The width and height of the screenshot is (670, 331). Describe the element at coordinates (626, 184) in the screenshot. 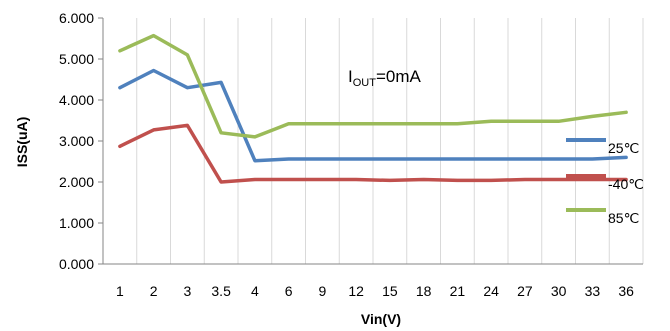

I see `legend-label: -40℃` at that location.